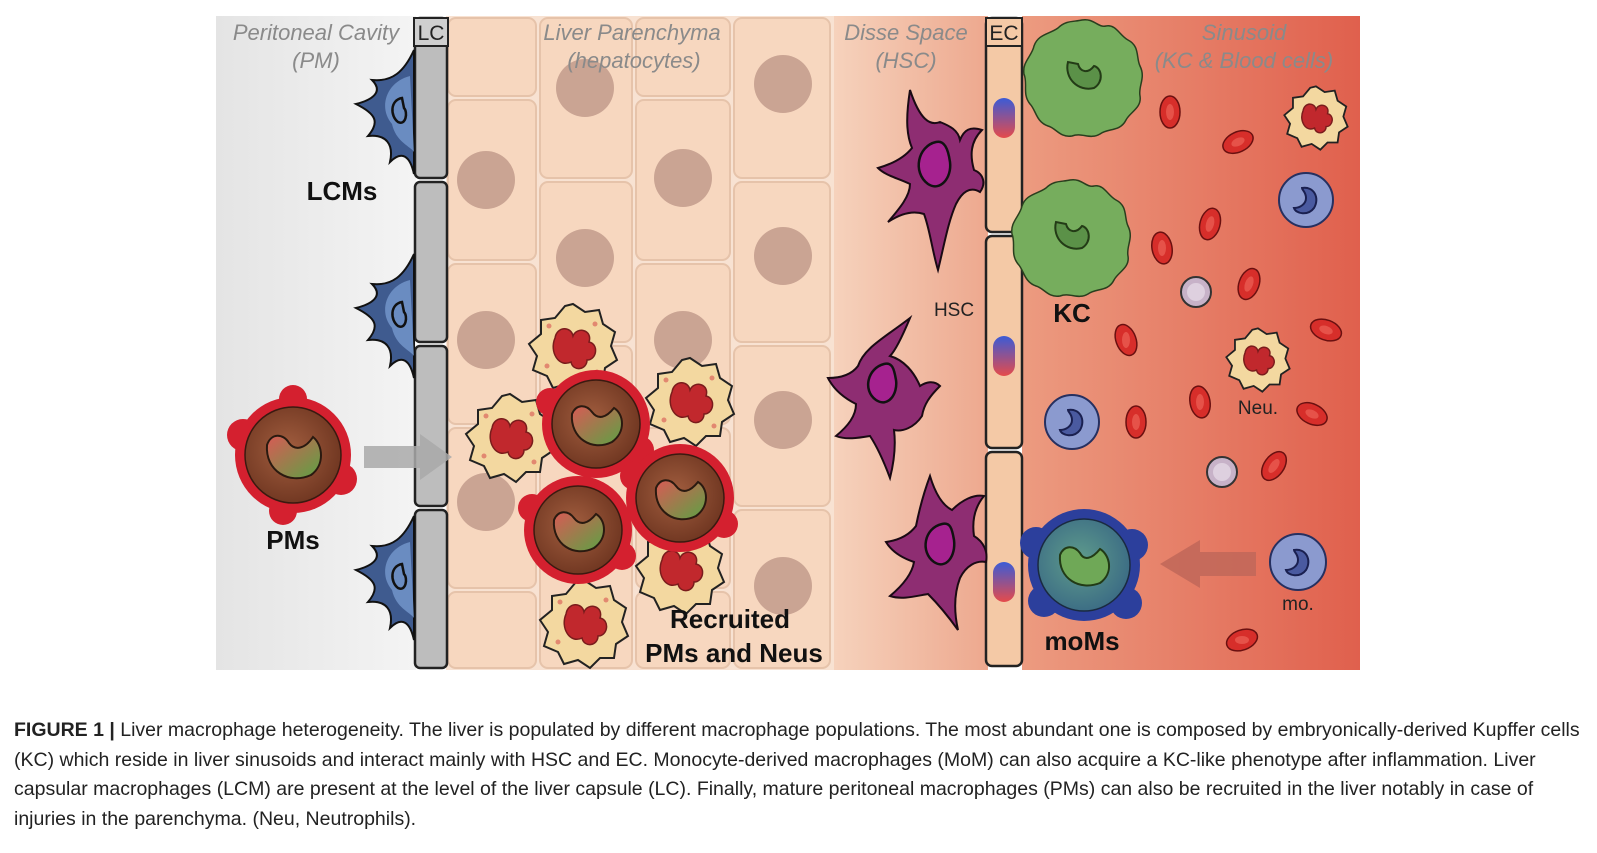  Describe the element at coordinates (631, 32) in the screenshot. I see `parenchyma-title: Liver Parenchyma` at that location.